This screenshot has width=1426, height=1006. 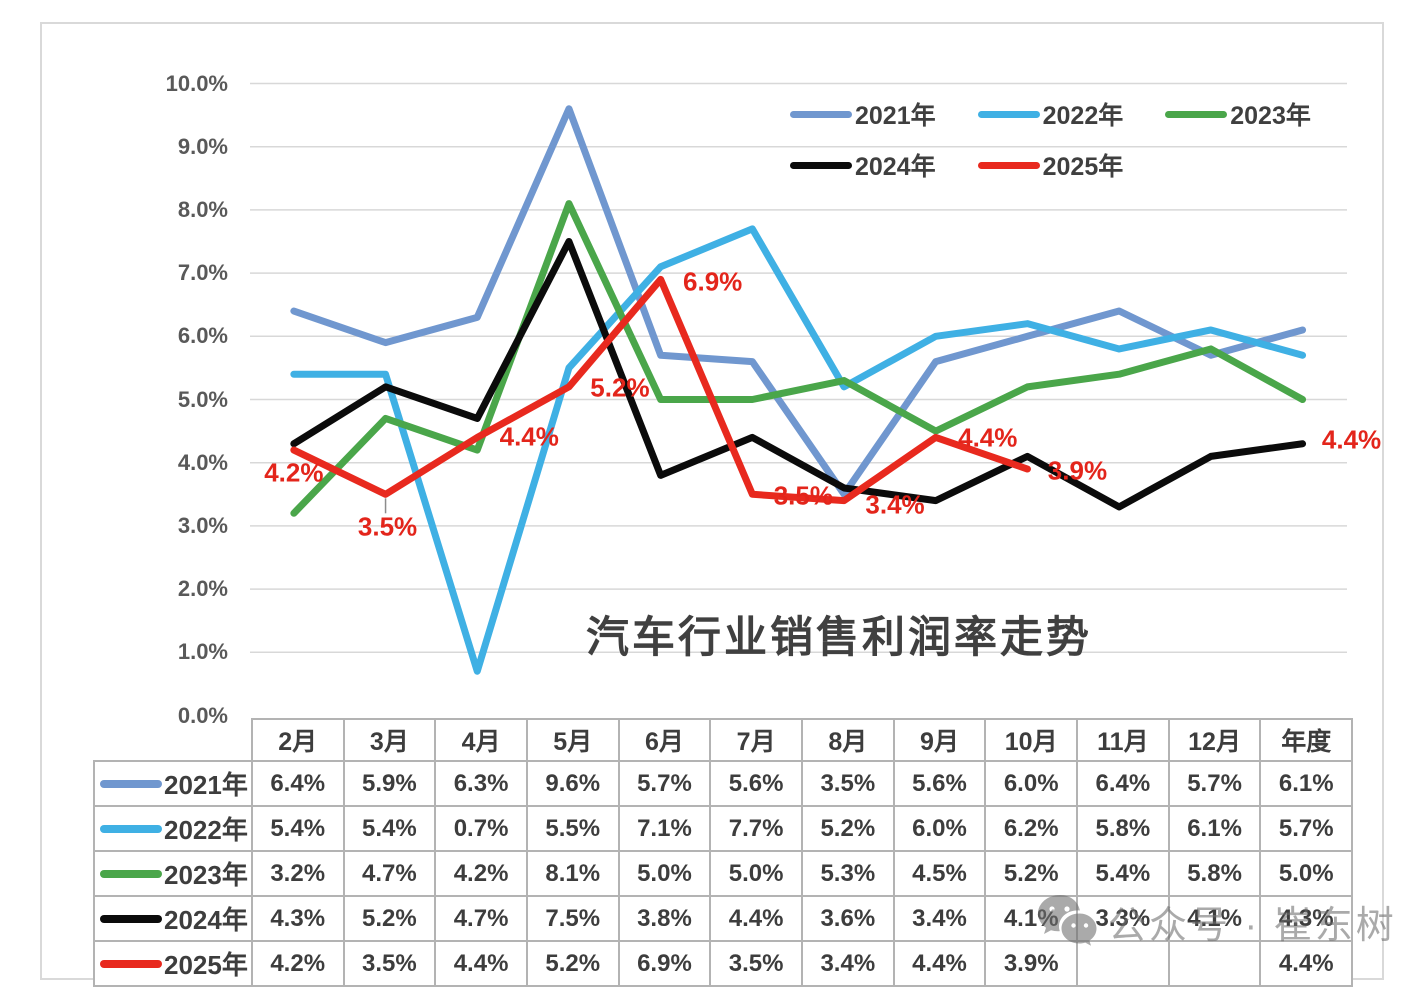 I want to click on legend-label: 2023年, so click(x=1270, y=116).